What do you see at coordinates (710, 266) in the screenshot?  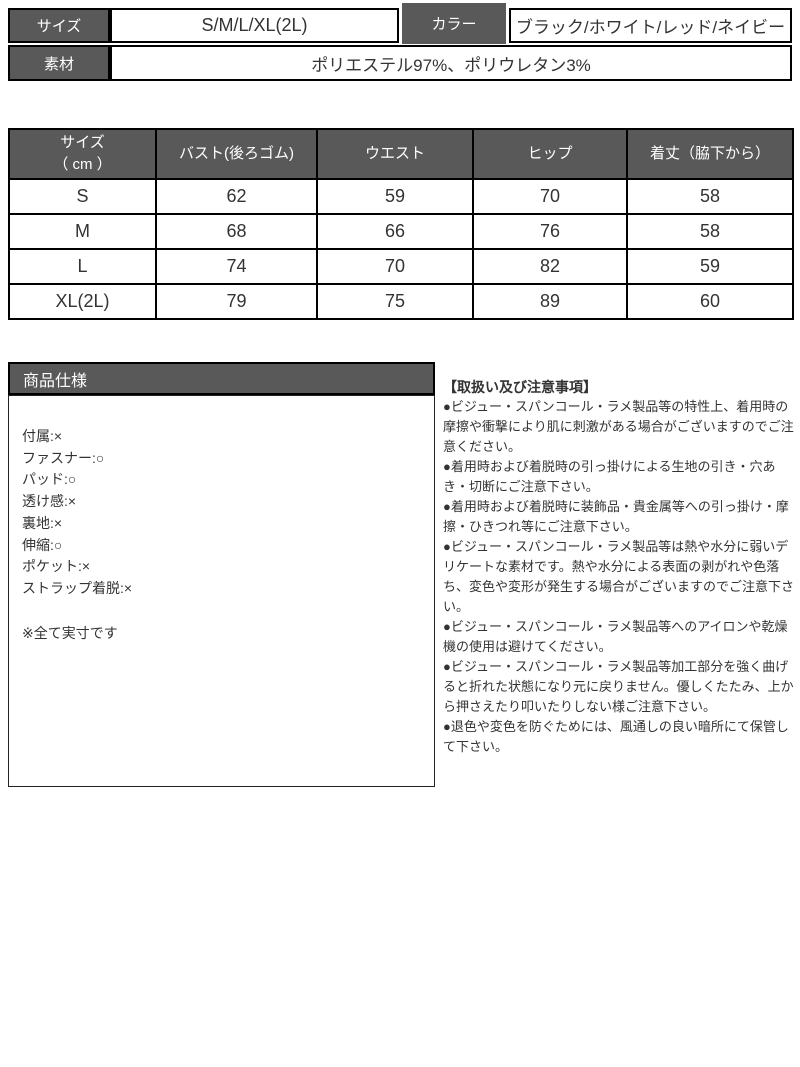 I see `size-chart-length-cell: 59` at bounding box center [710, 266].